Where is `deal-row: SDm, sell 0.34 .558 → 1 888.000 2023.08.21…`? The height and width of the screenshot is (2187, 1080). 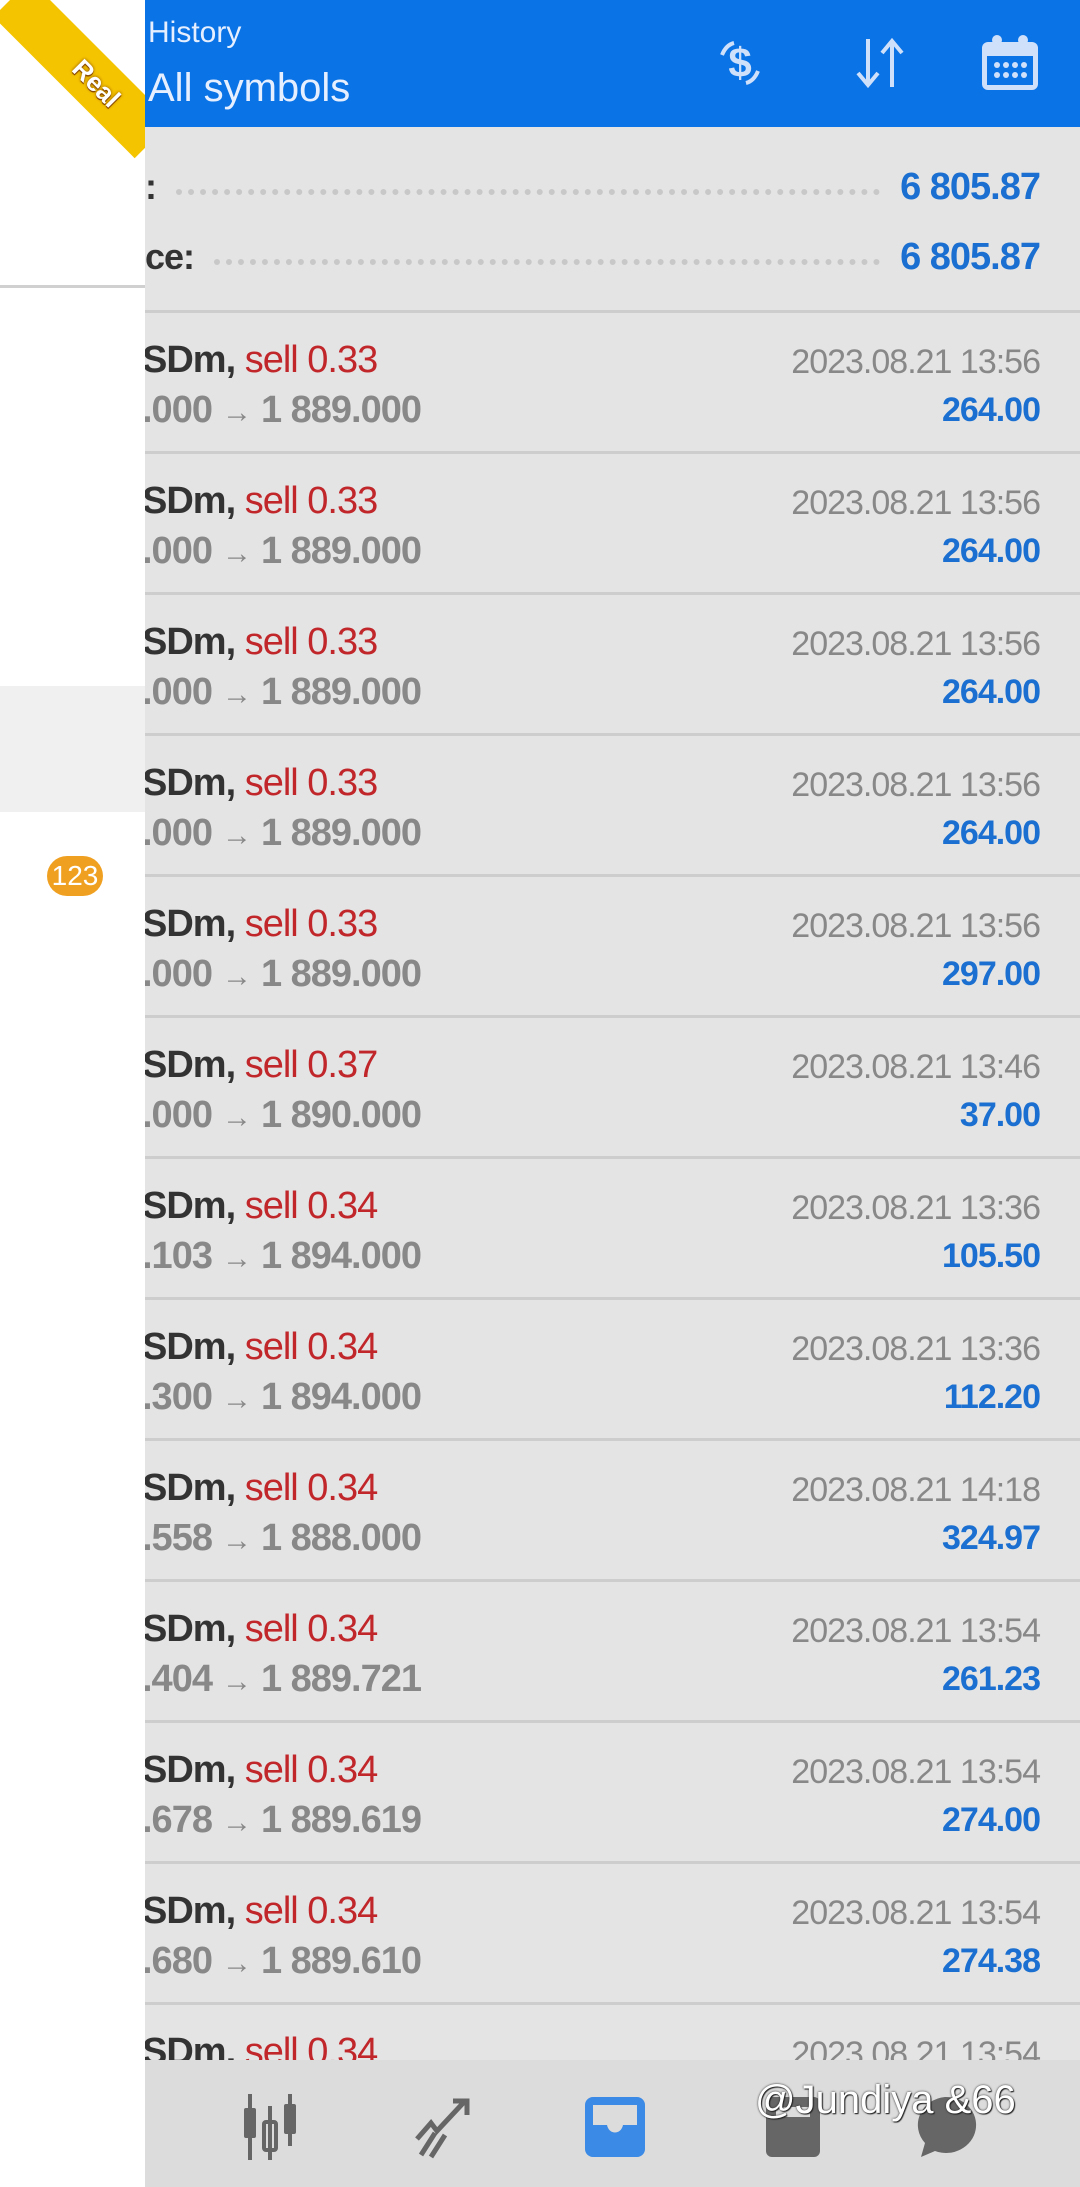
deal-row: SDm, sell 0.34 .558 → 1 888.000 2023.08.21… is located at coordinates (611, 1511).